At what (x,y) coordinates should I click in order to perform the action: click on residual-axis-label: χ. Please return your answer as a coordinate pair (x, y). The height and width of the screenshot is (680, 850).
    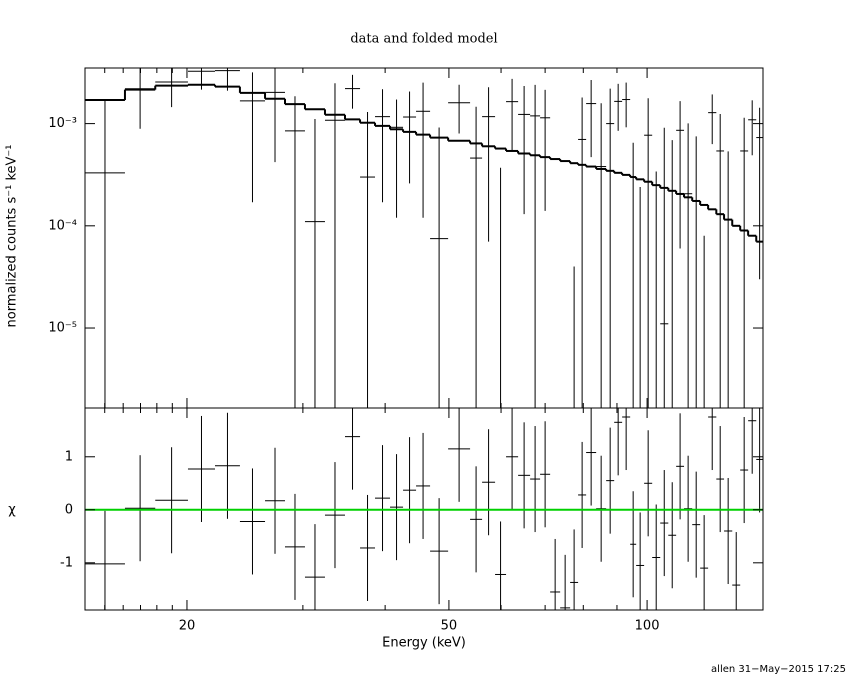
    Looking at the image, I should click on (12, 510).